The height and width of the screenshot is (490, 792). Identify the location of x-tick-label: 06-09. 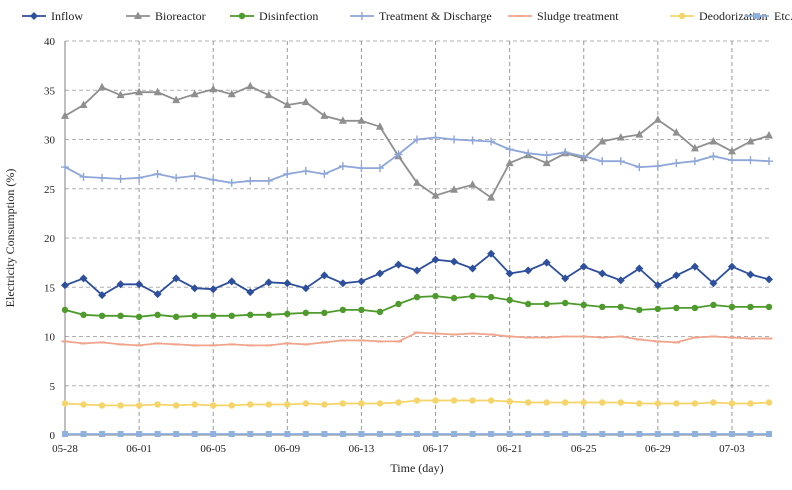
(287, 449).